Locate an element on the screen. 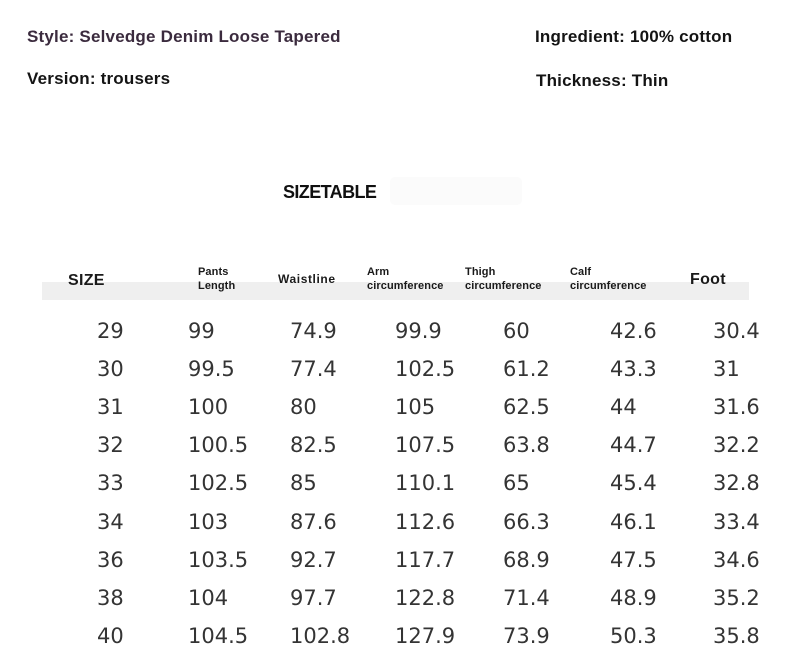 The width and height of the screenshot is (800, 645). table-cell: 117.7 is located at coordinates (425, 560).